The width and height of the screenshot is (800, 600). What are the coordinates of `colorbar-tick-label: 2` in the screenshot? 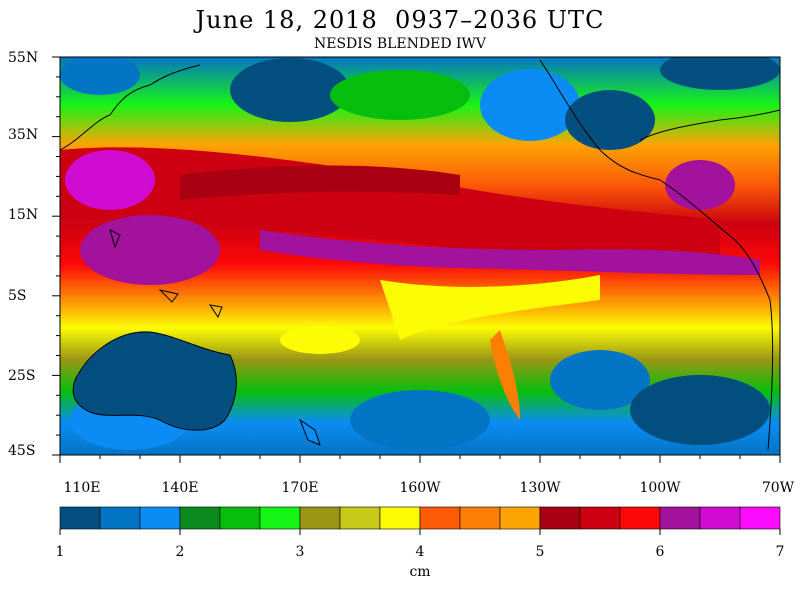 It's located at (180, 552).